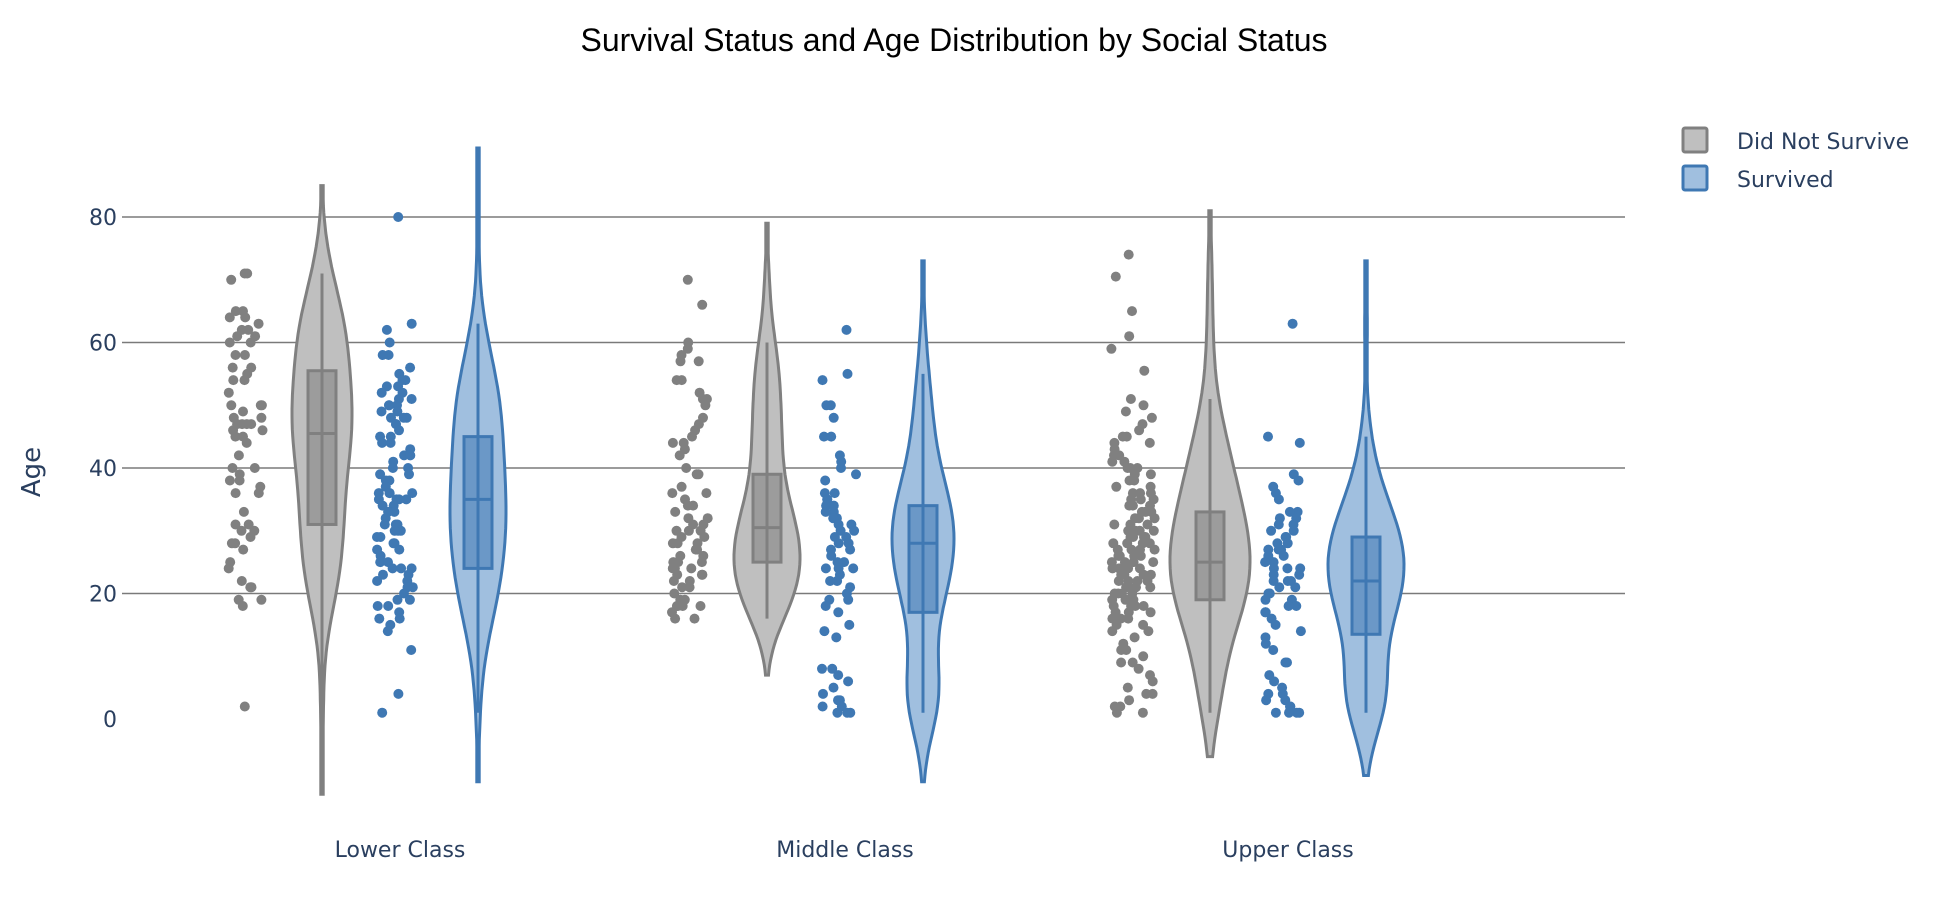 Image resolution: width=1948 pixels, height=910 pixels. Describe the element at coordinates (103, 469) in the screenshot. I see `y-tick-labels: 0 20 40 60 80` at that location.